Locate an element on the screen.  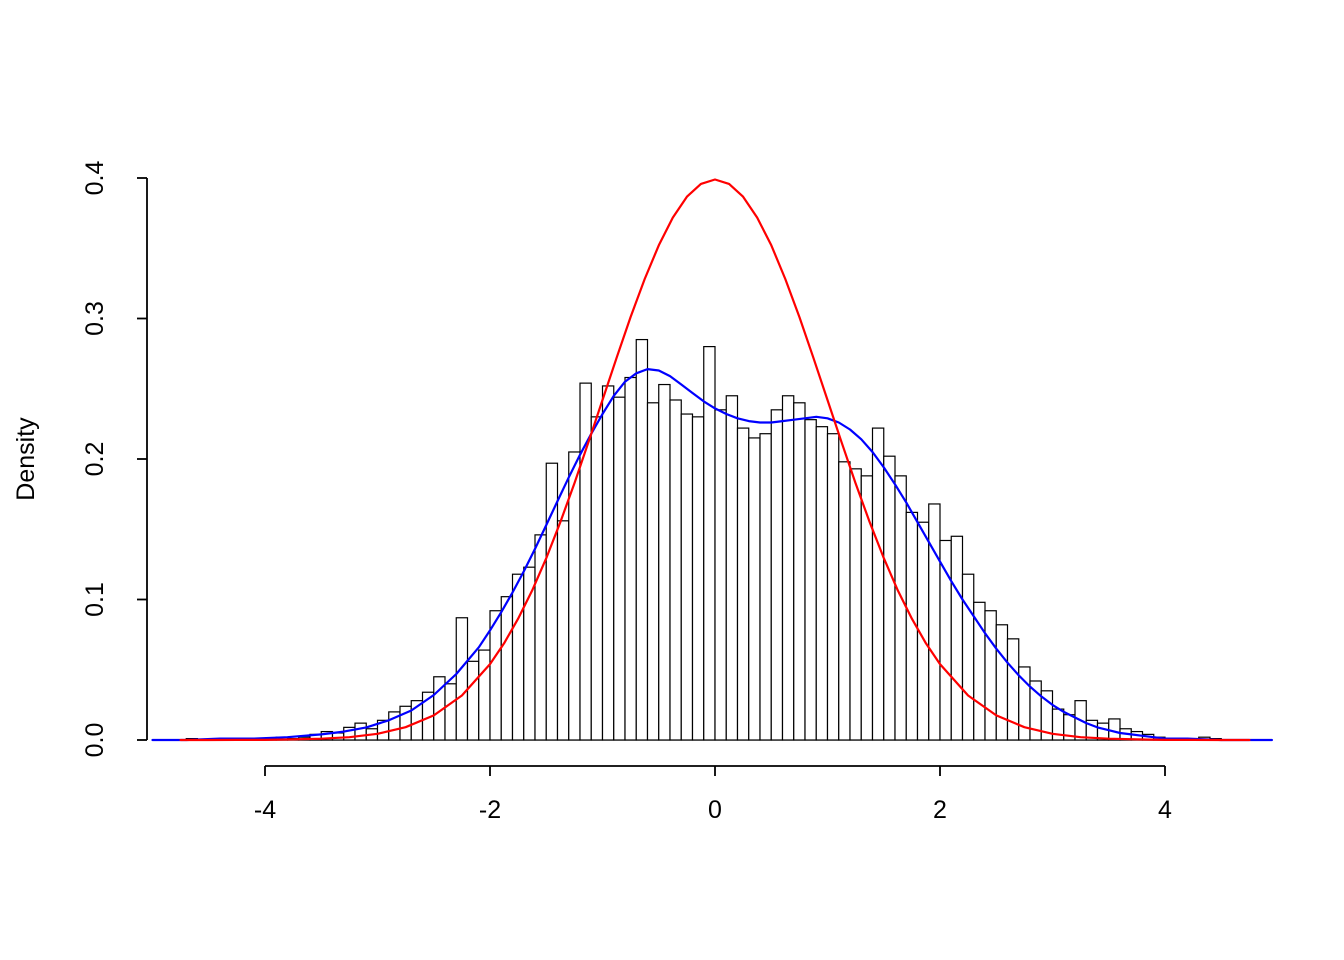
x-axis: -4 -2 0 2 4 is located at coordinates (713, 794).